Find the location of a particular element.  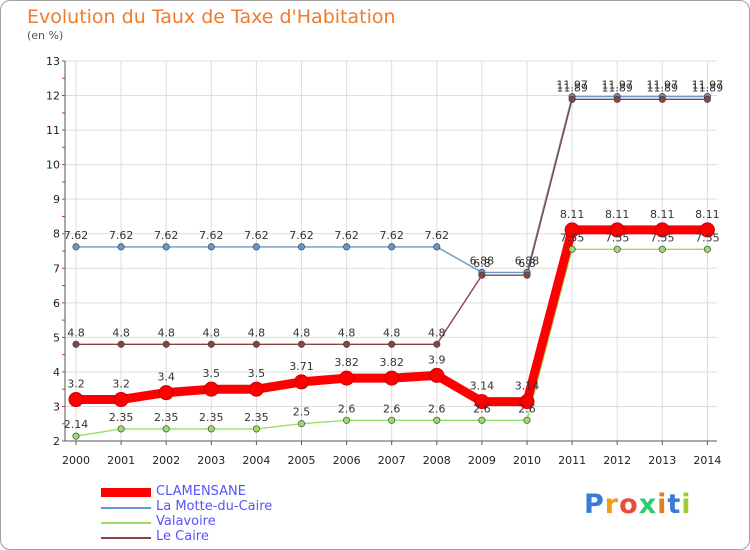

legend-swatch-la-motte-du-caire is located at coordinates (126, 508).